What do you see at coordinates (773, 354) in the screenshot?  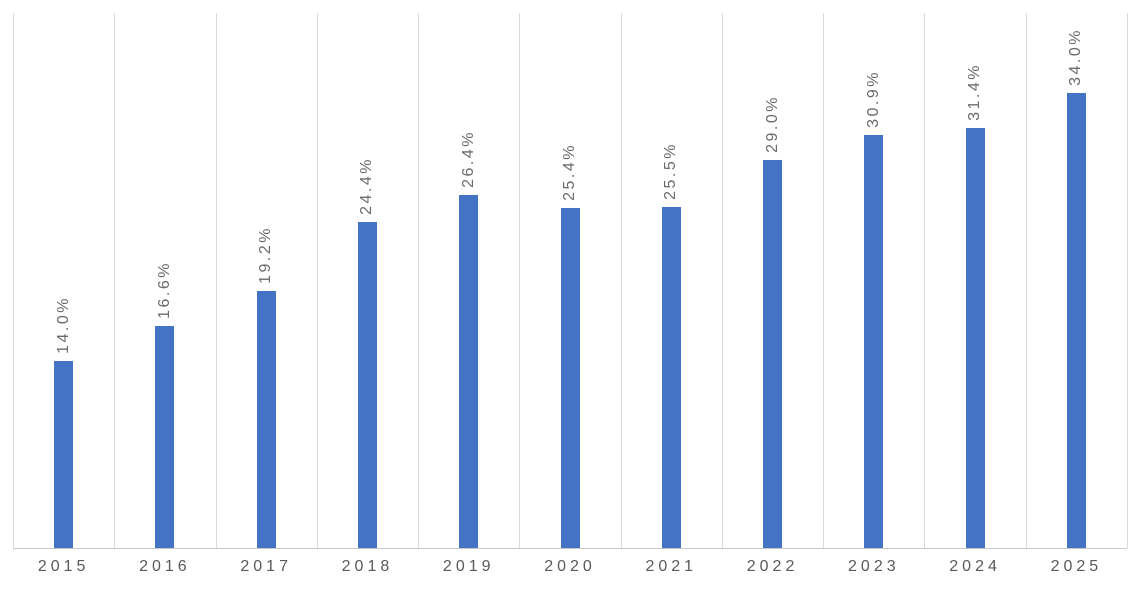 I see `bar-2022` at bounding box center [773, 354].